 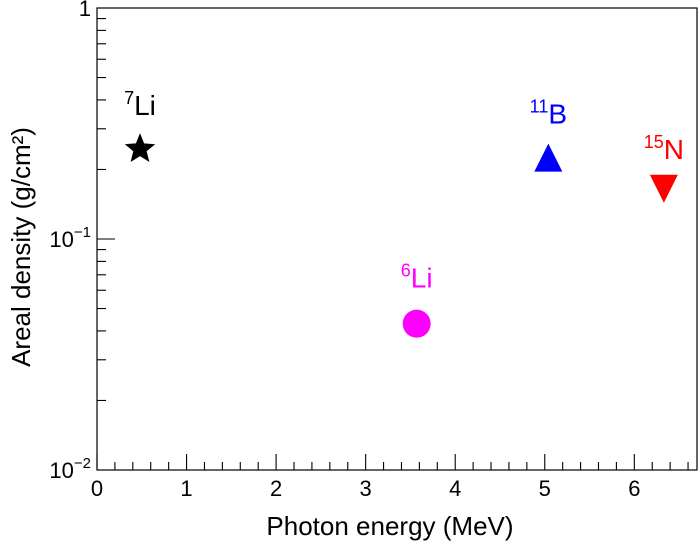 I want to click on point-star-7Li, so click(x=140, y=147).